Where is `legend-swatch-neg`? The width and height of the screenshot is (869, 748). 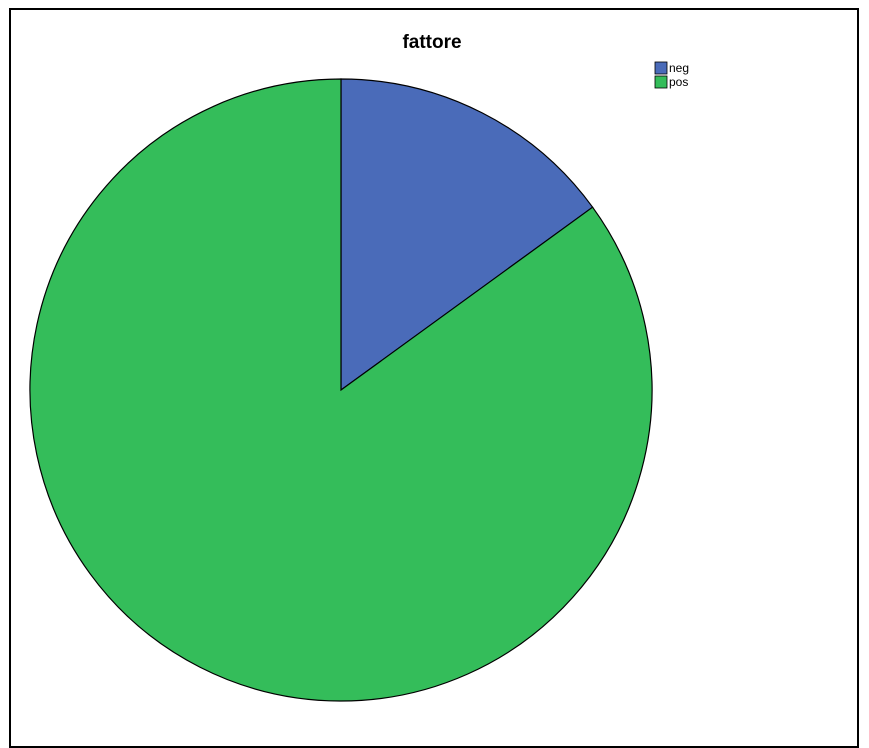 legend-swatch-neg is located at coordinates (661, 68).